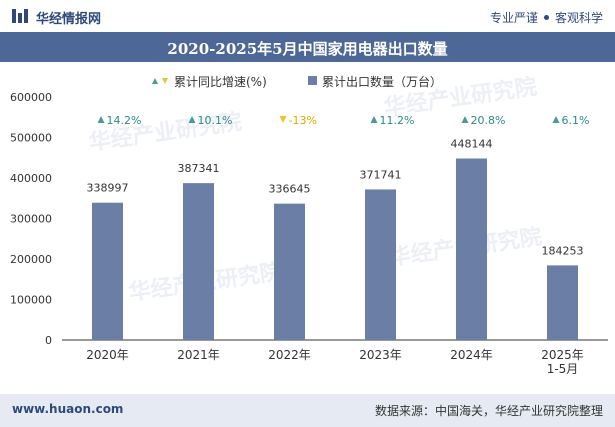  I want to click on data-label-2: 336645, so click(290, 189).